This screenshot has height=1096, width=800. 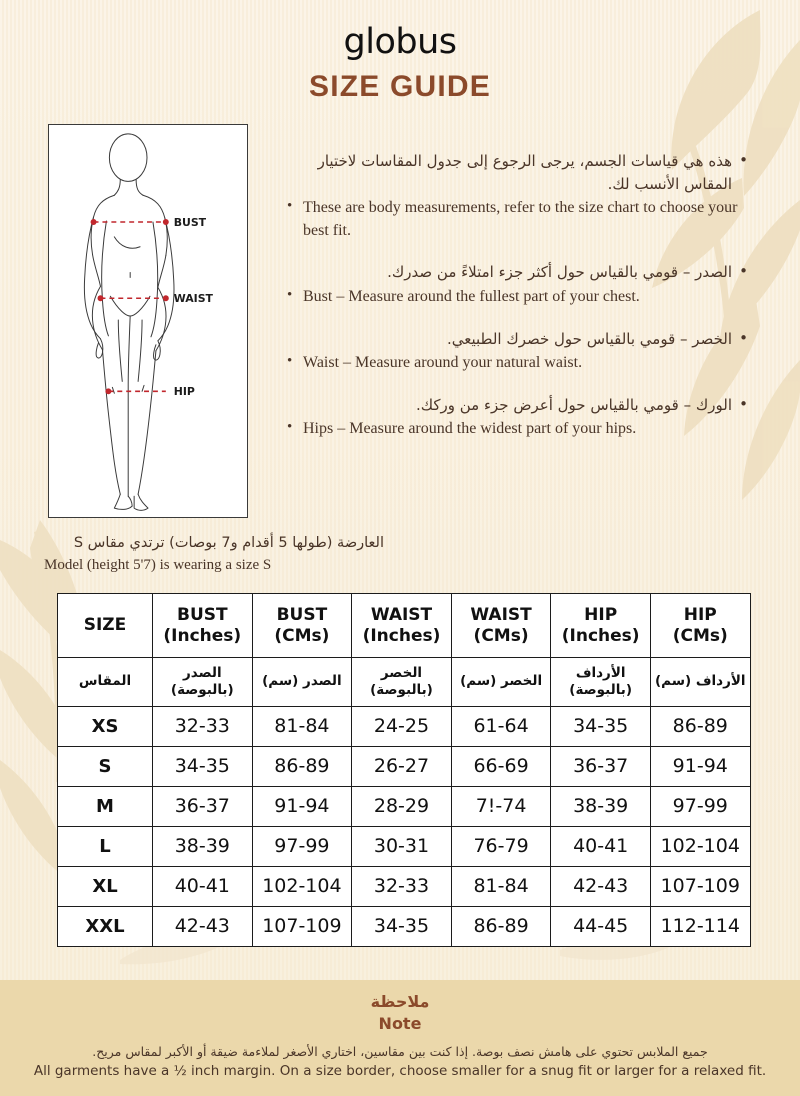 I want to click on cell-size: M, so click(x=105, y=806).